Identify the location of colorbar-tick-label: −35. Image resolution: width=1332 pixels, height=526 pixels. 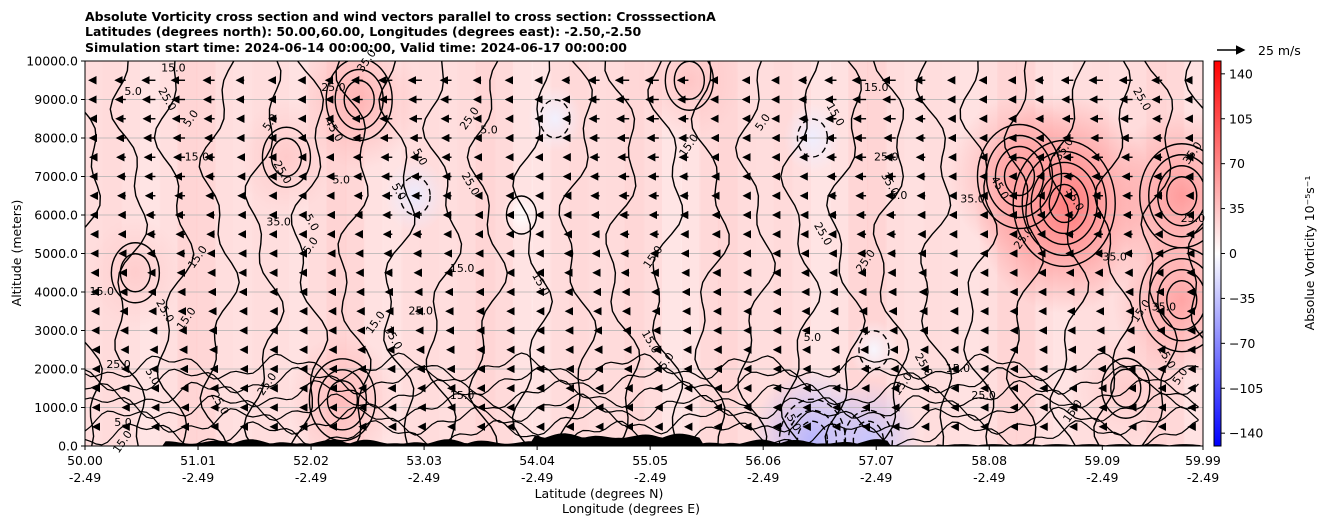
(1242, 298).